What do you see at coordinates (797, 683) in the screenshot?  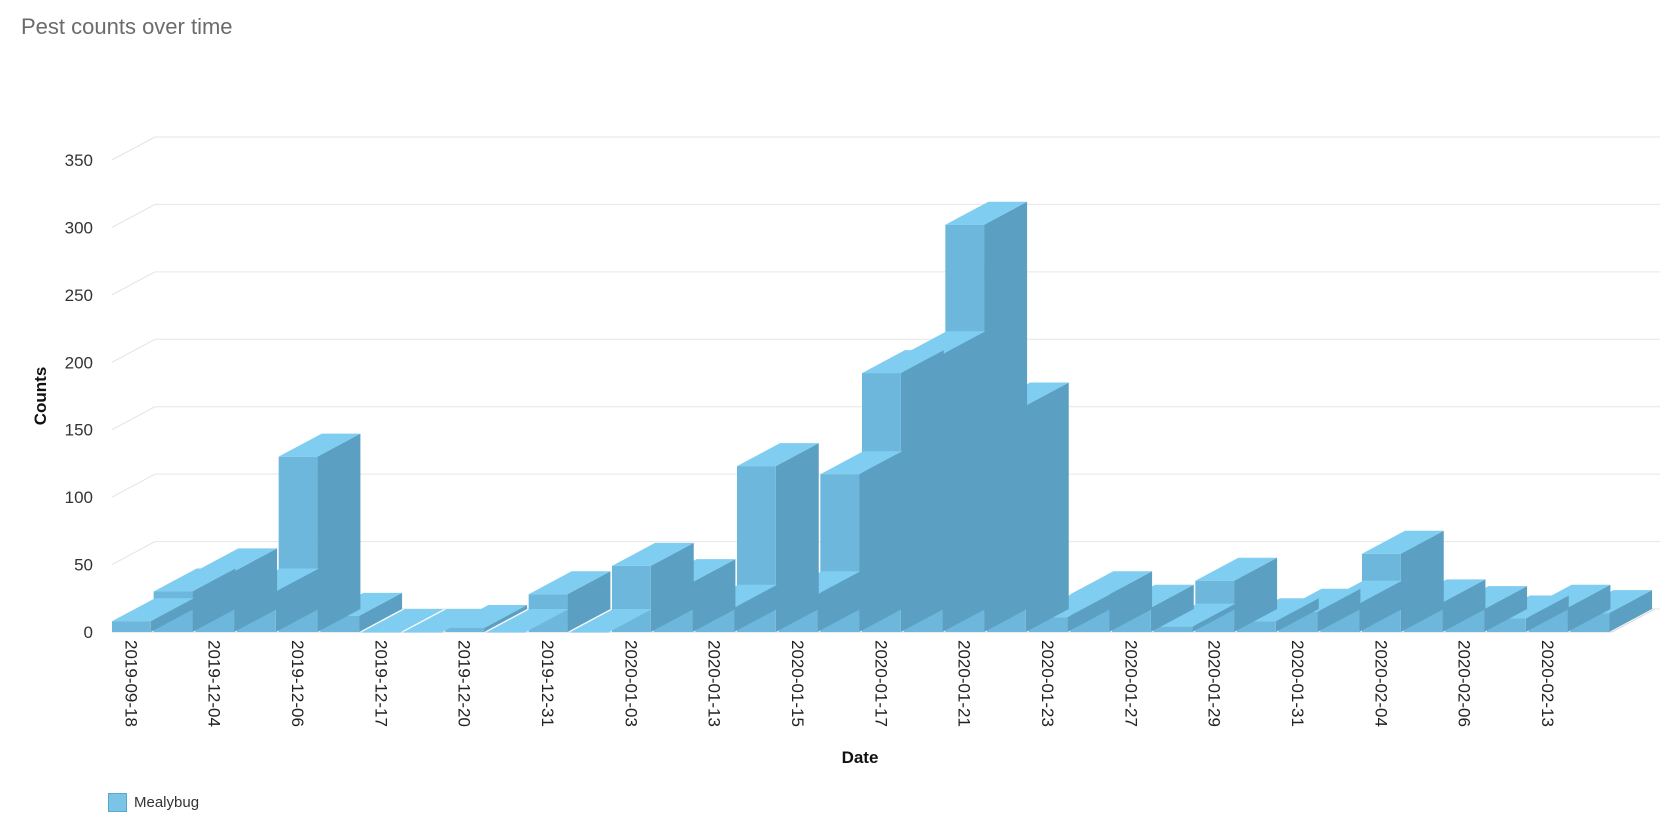 I see `x-tick-label: 2020-01-15` at bounding box center [797, 683].